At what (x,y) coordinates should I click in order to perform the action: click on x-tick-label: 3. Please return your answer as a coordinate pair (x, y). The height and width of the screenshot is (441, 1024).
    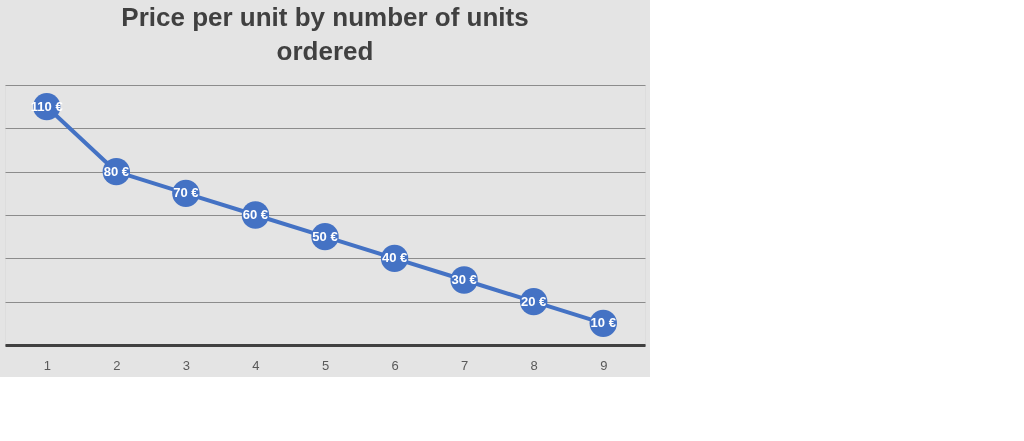
    Looking at the image, I should click on (186, 365).